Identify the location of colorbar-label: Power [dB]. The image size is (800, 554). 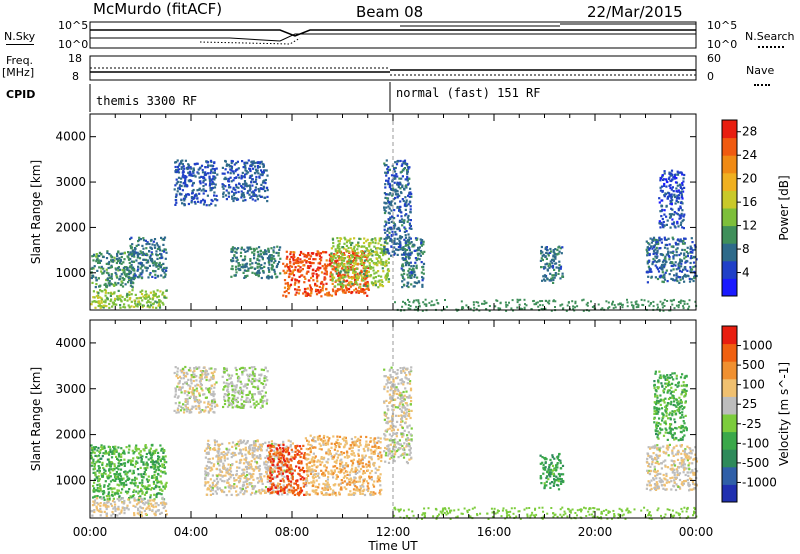
(784, 207).